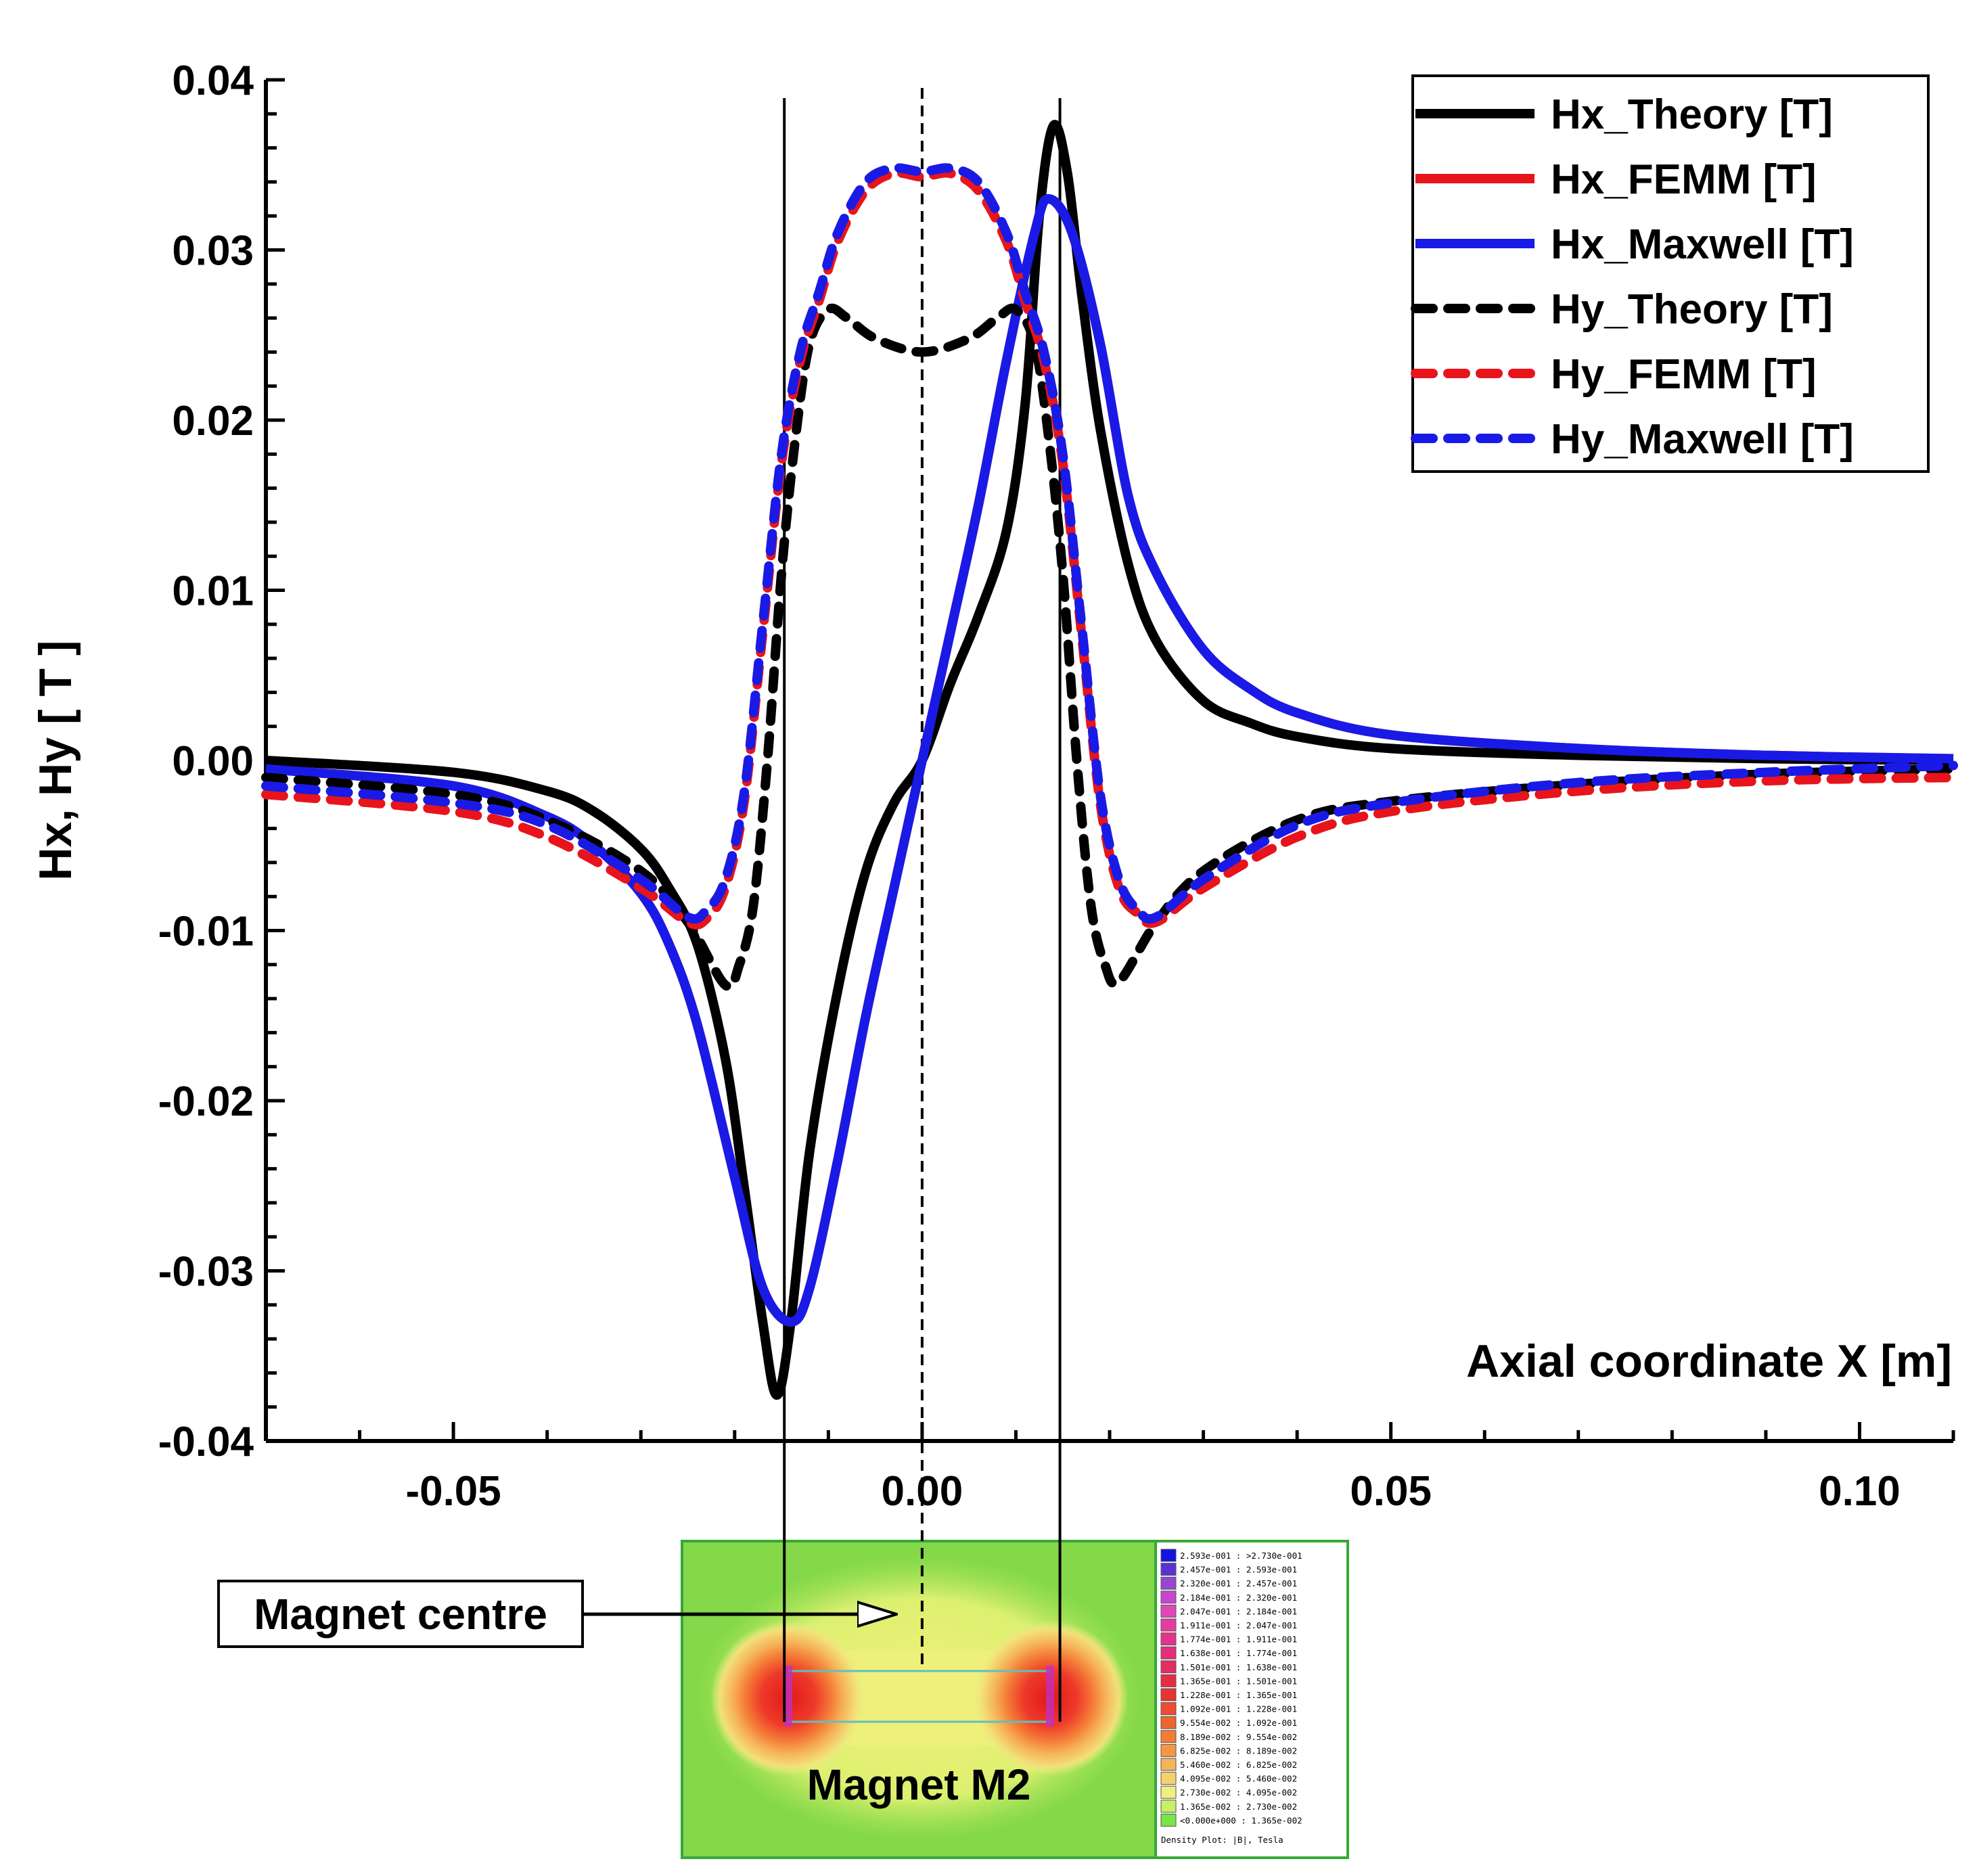 This screenshot has height=1876, width=1977. What do you see at coordinates (1692, 115) in the screenshot?
I see `legend-label: Hx_Theory [T]` at bounding box center [1692, 115].